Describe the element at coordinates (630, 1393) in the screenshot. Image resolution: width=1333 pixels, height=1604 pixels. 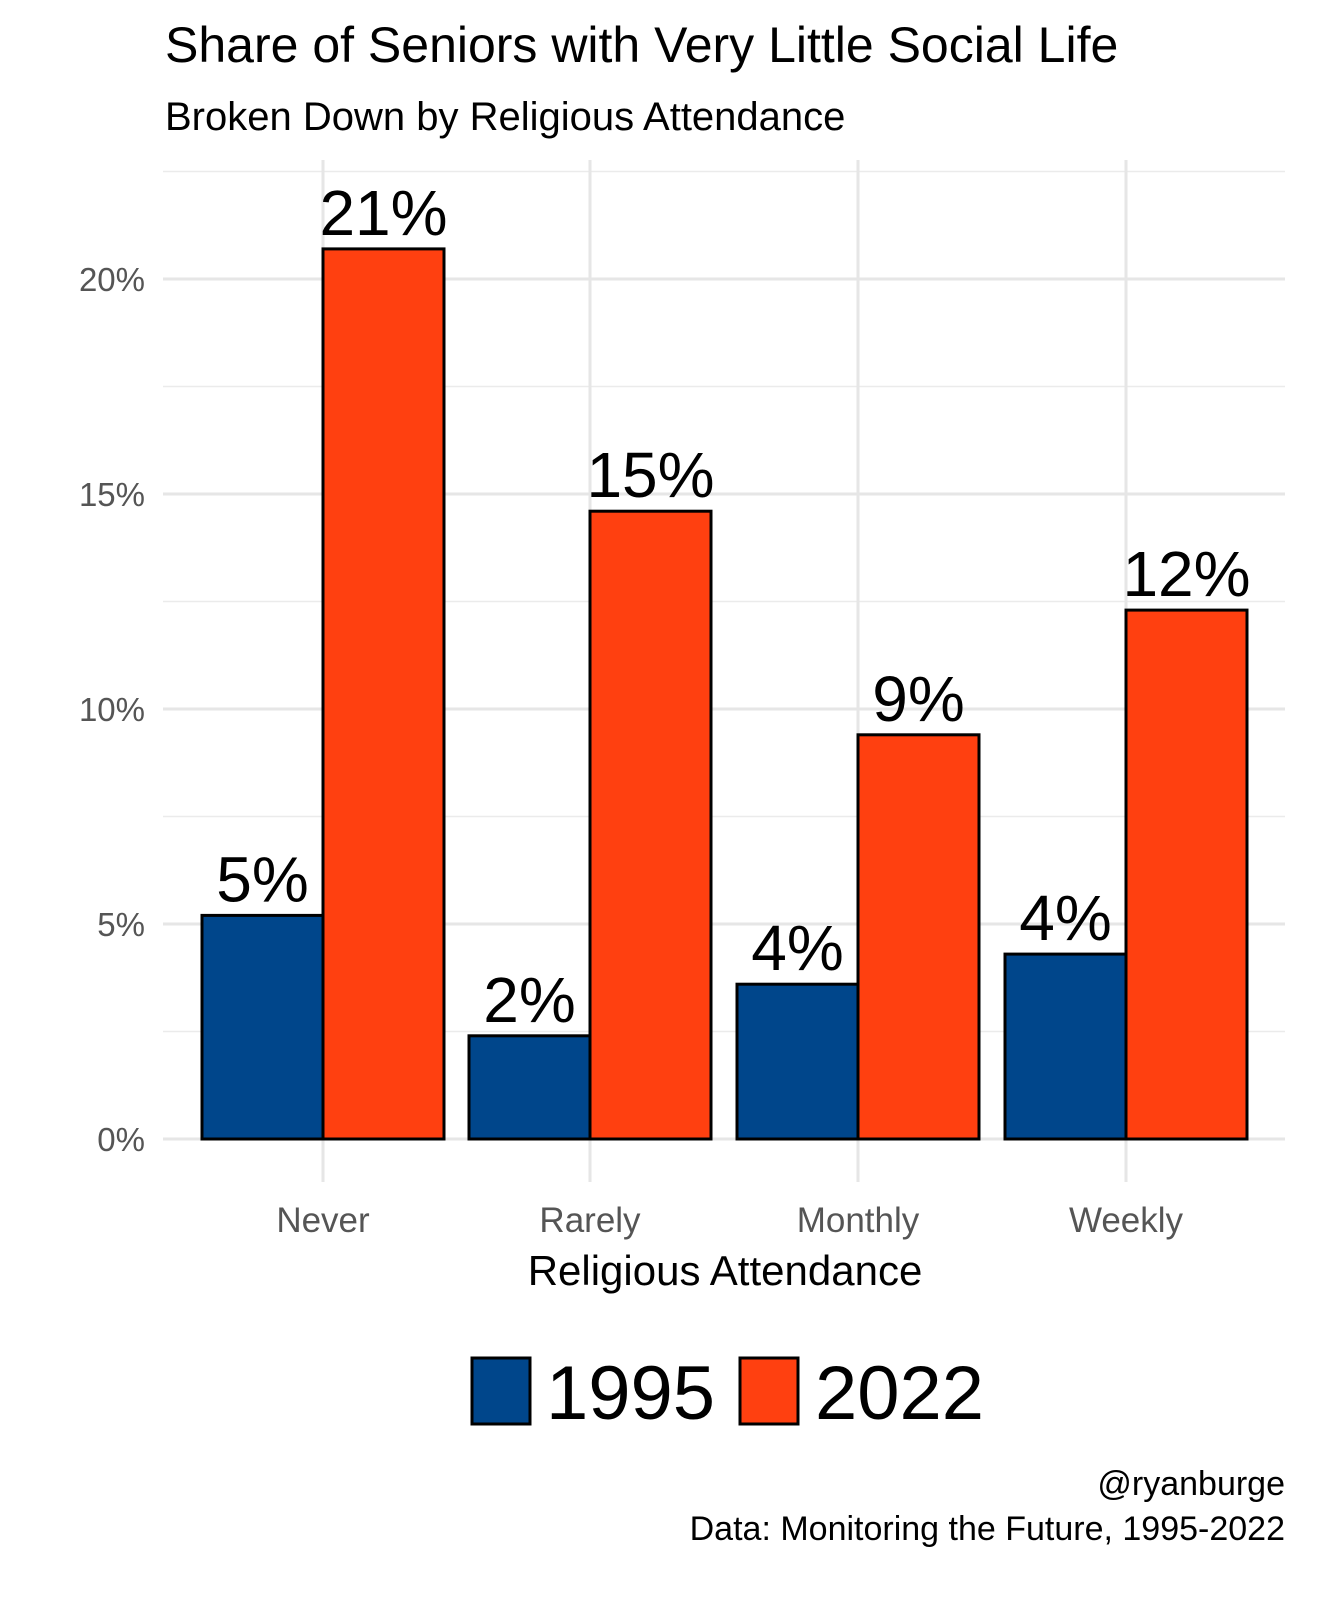
I see `legend-label-1995: 1995` at that location.